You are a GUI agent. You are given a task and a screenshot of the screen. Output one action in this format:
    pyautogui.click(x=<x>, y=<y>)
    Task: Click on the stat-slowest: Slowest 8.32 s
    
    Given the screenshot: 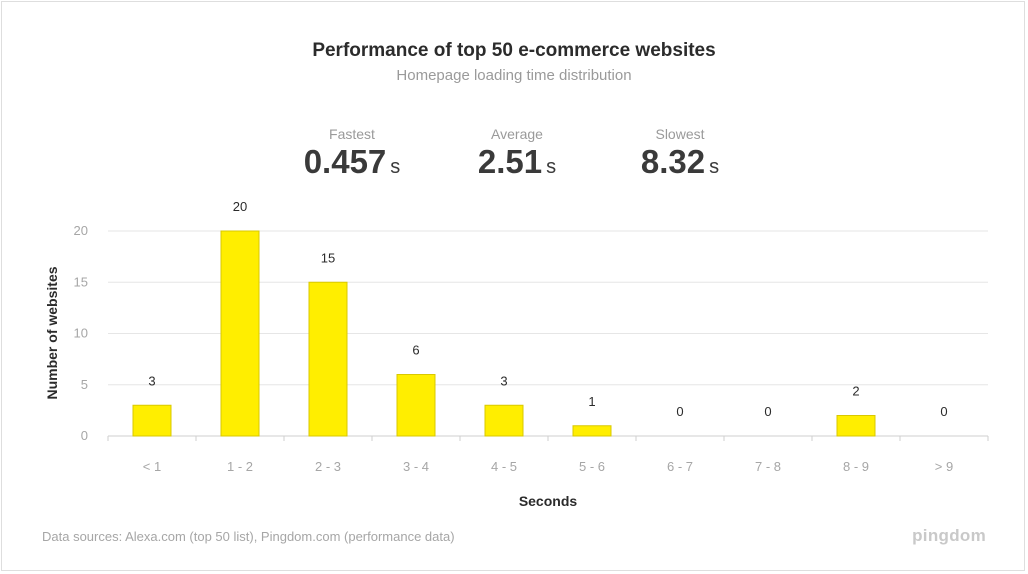 What is the action you would take?
    pyautogui.click(x=680, y=153)
    